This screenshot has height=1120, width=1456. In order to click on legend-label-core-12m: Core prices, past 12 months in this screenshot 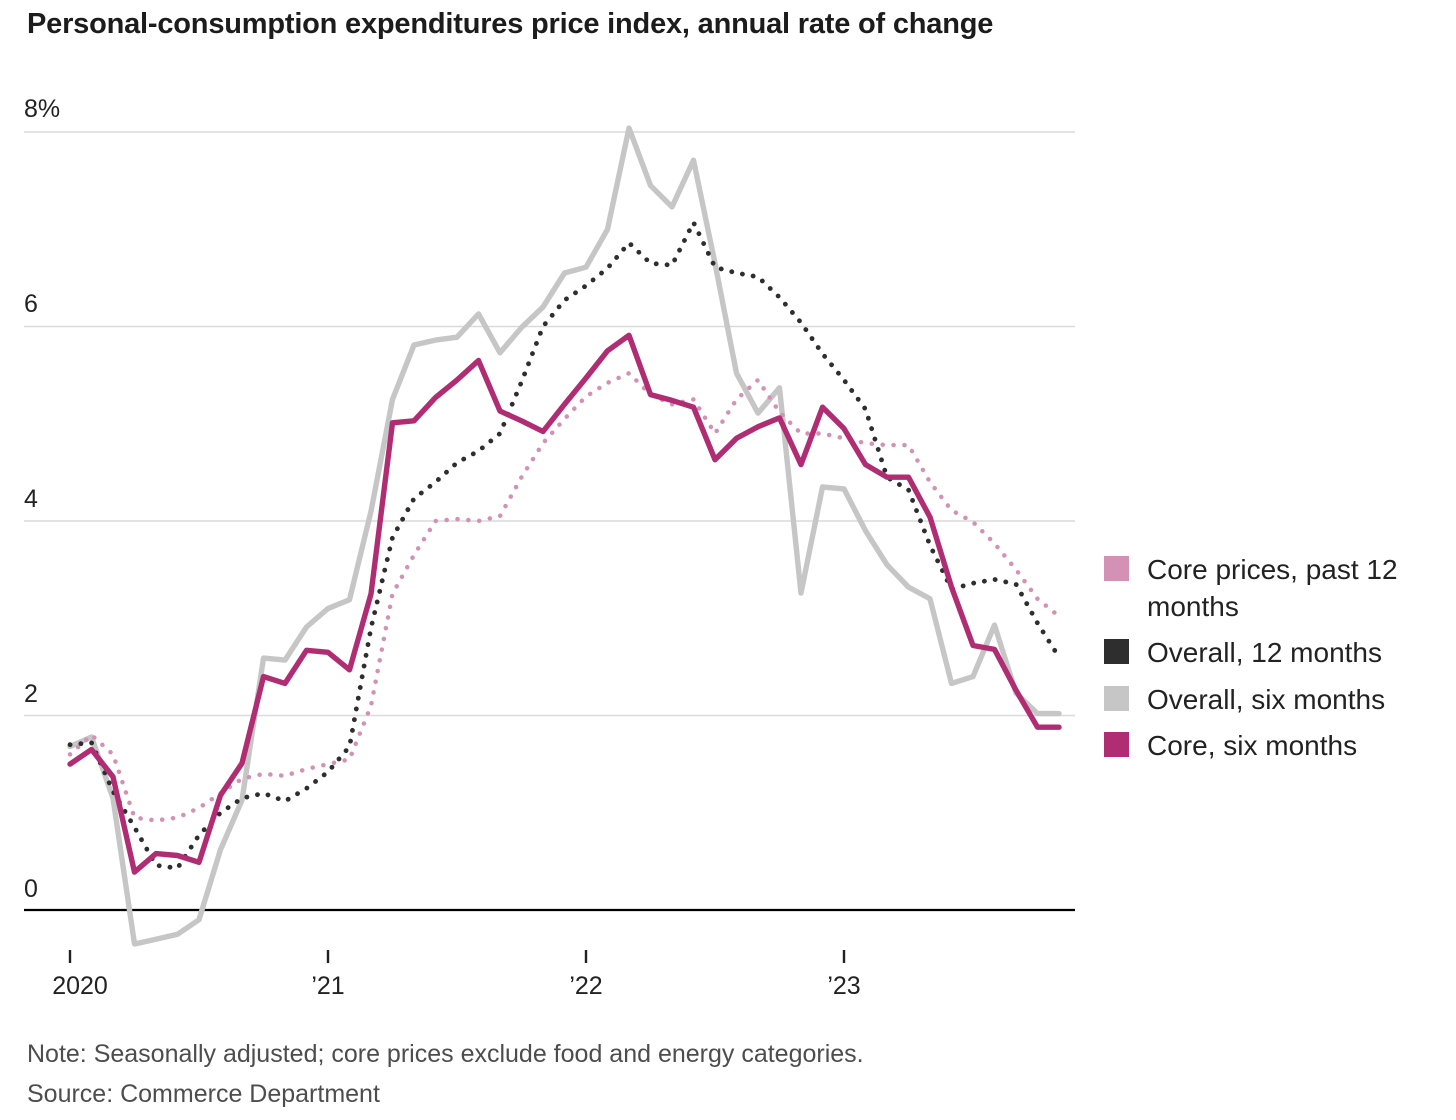, I will do `click(1272, 588)`.